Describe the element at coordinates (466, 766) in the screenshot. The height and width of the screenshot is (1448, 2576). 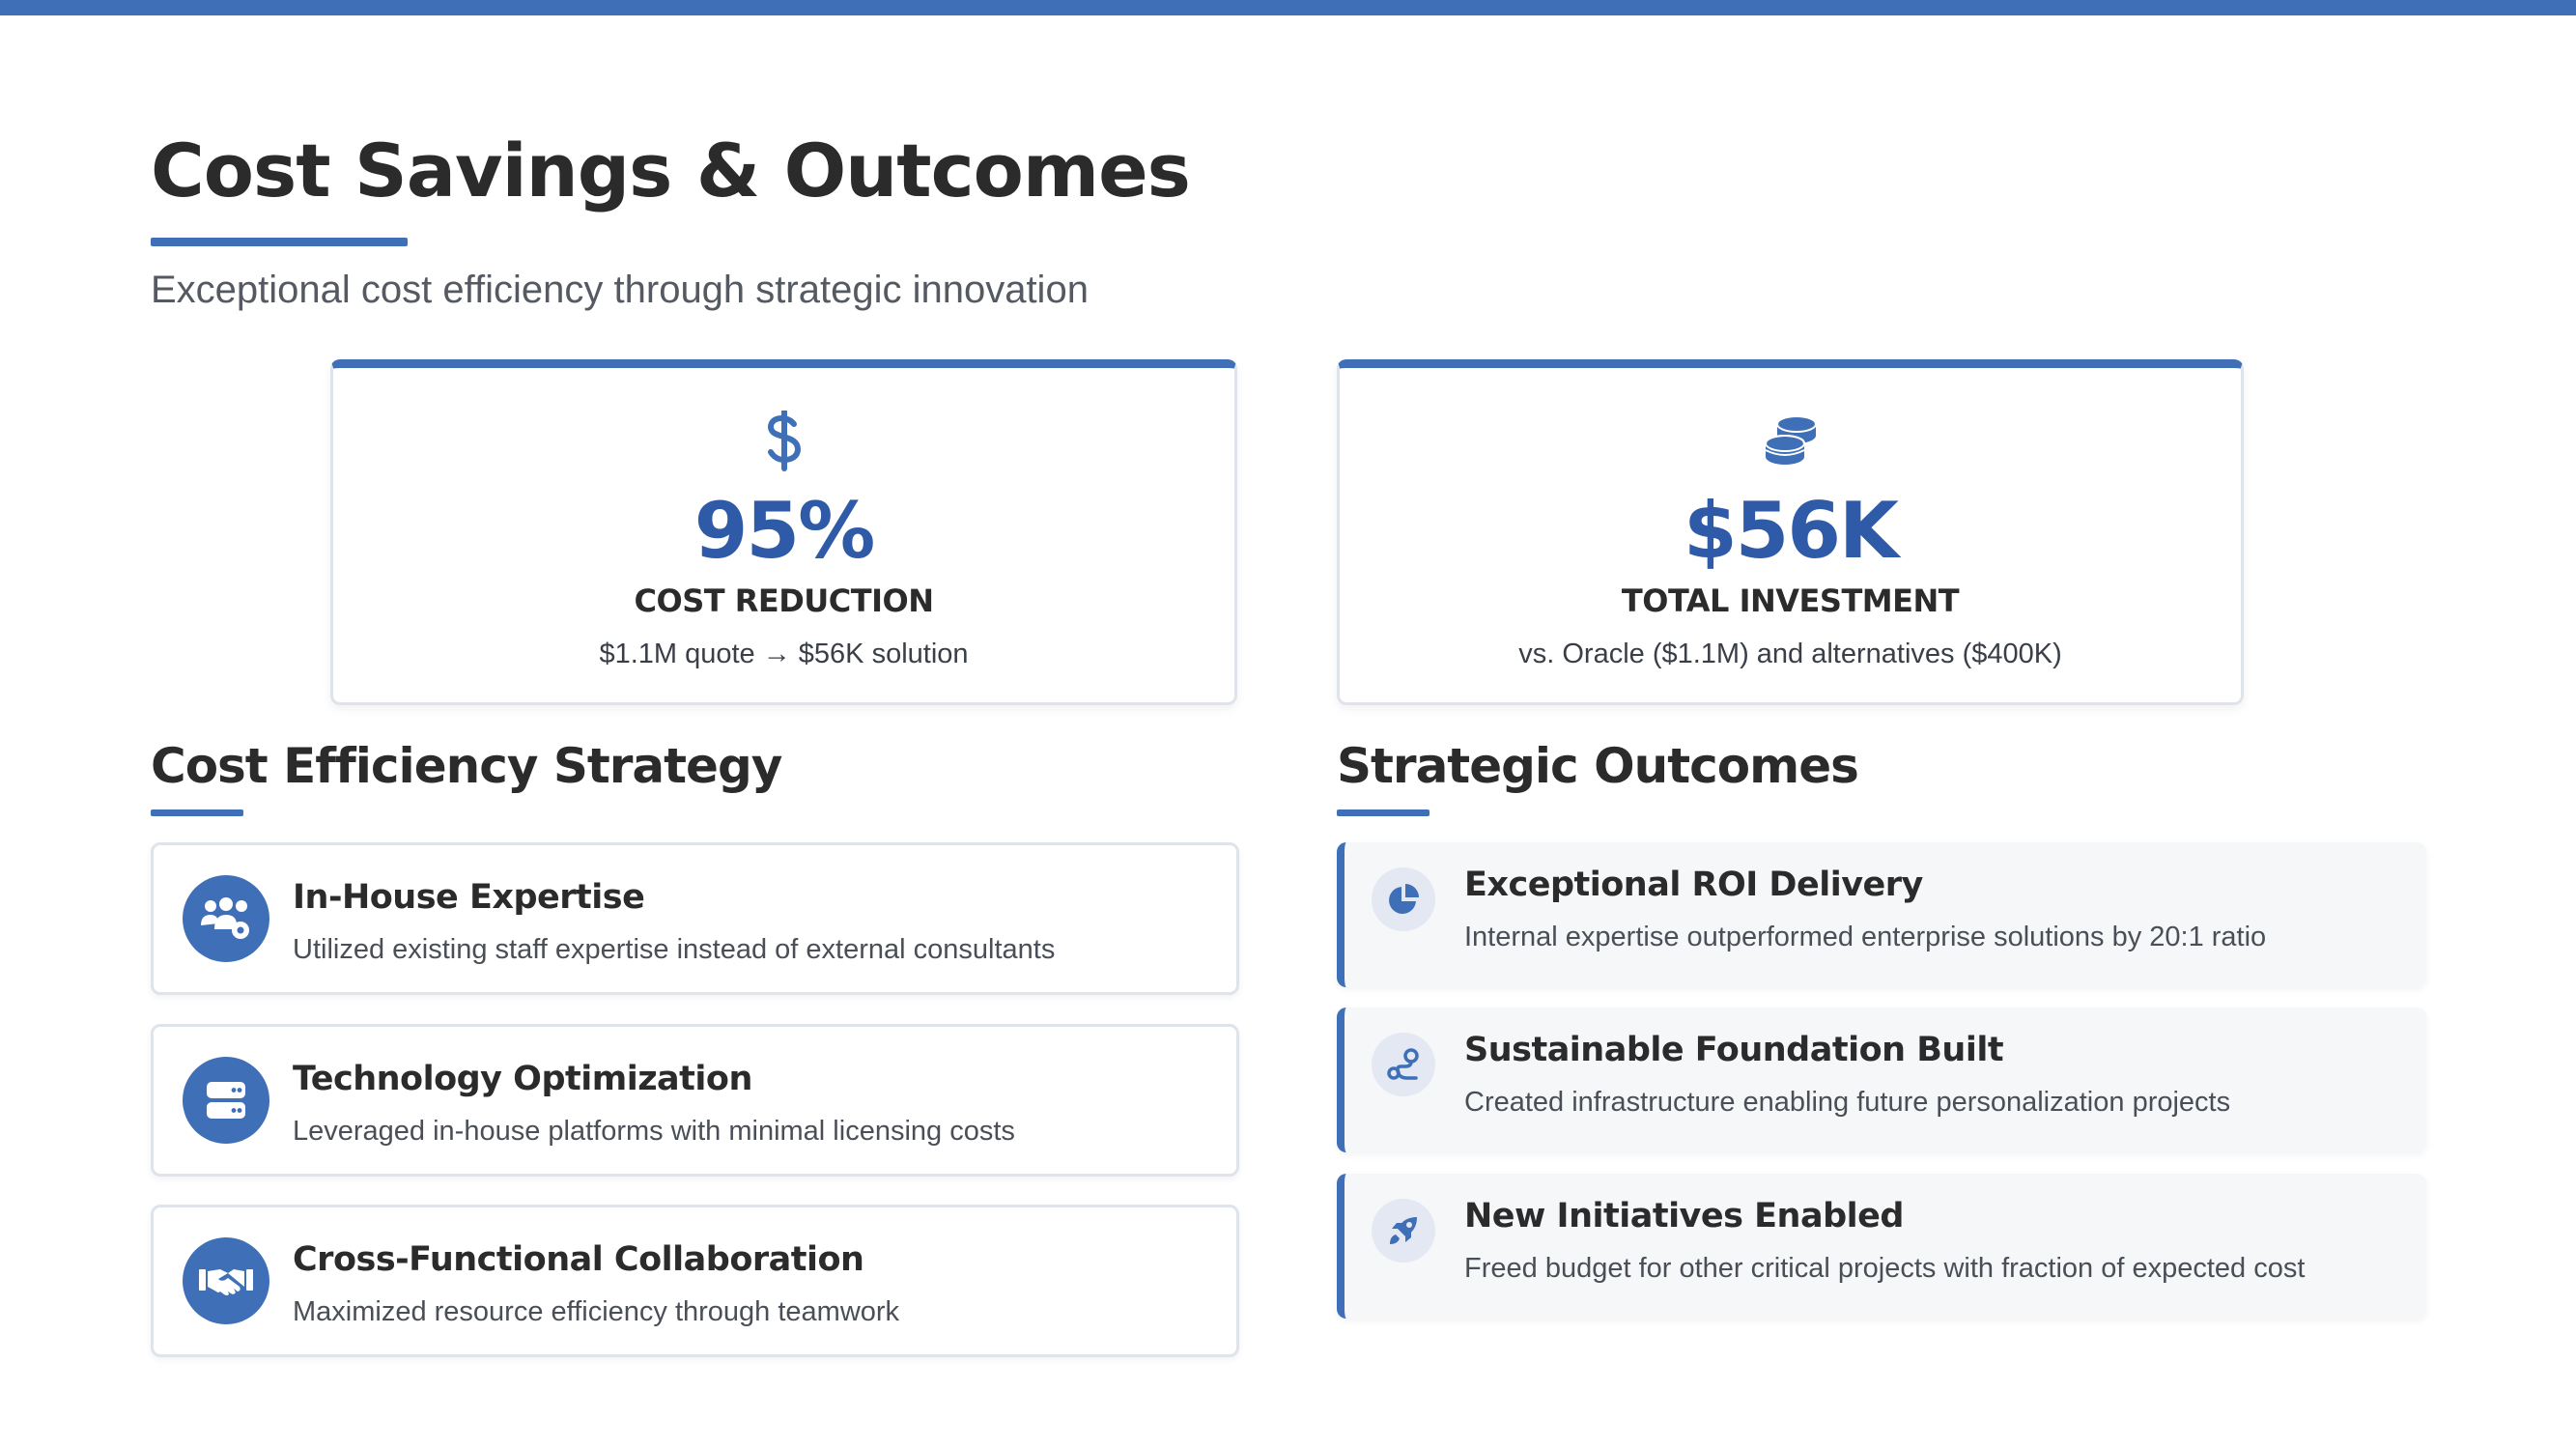
I see `section-title-strategy: Cost Efficiency Strategy` at that location.